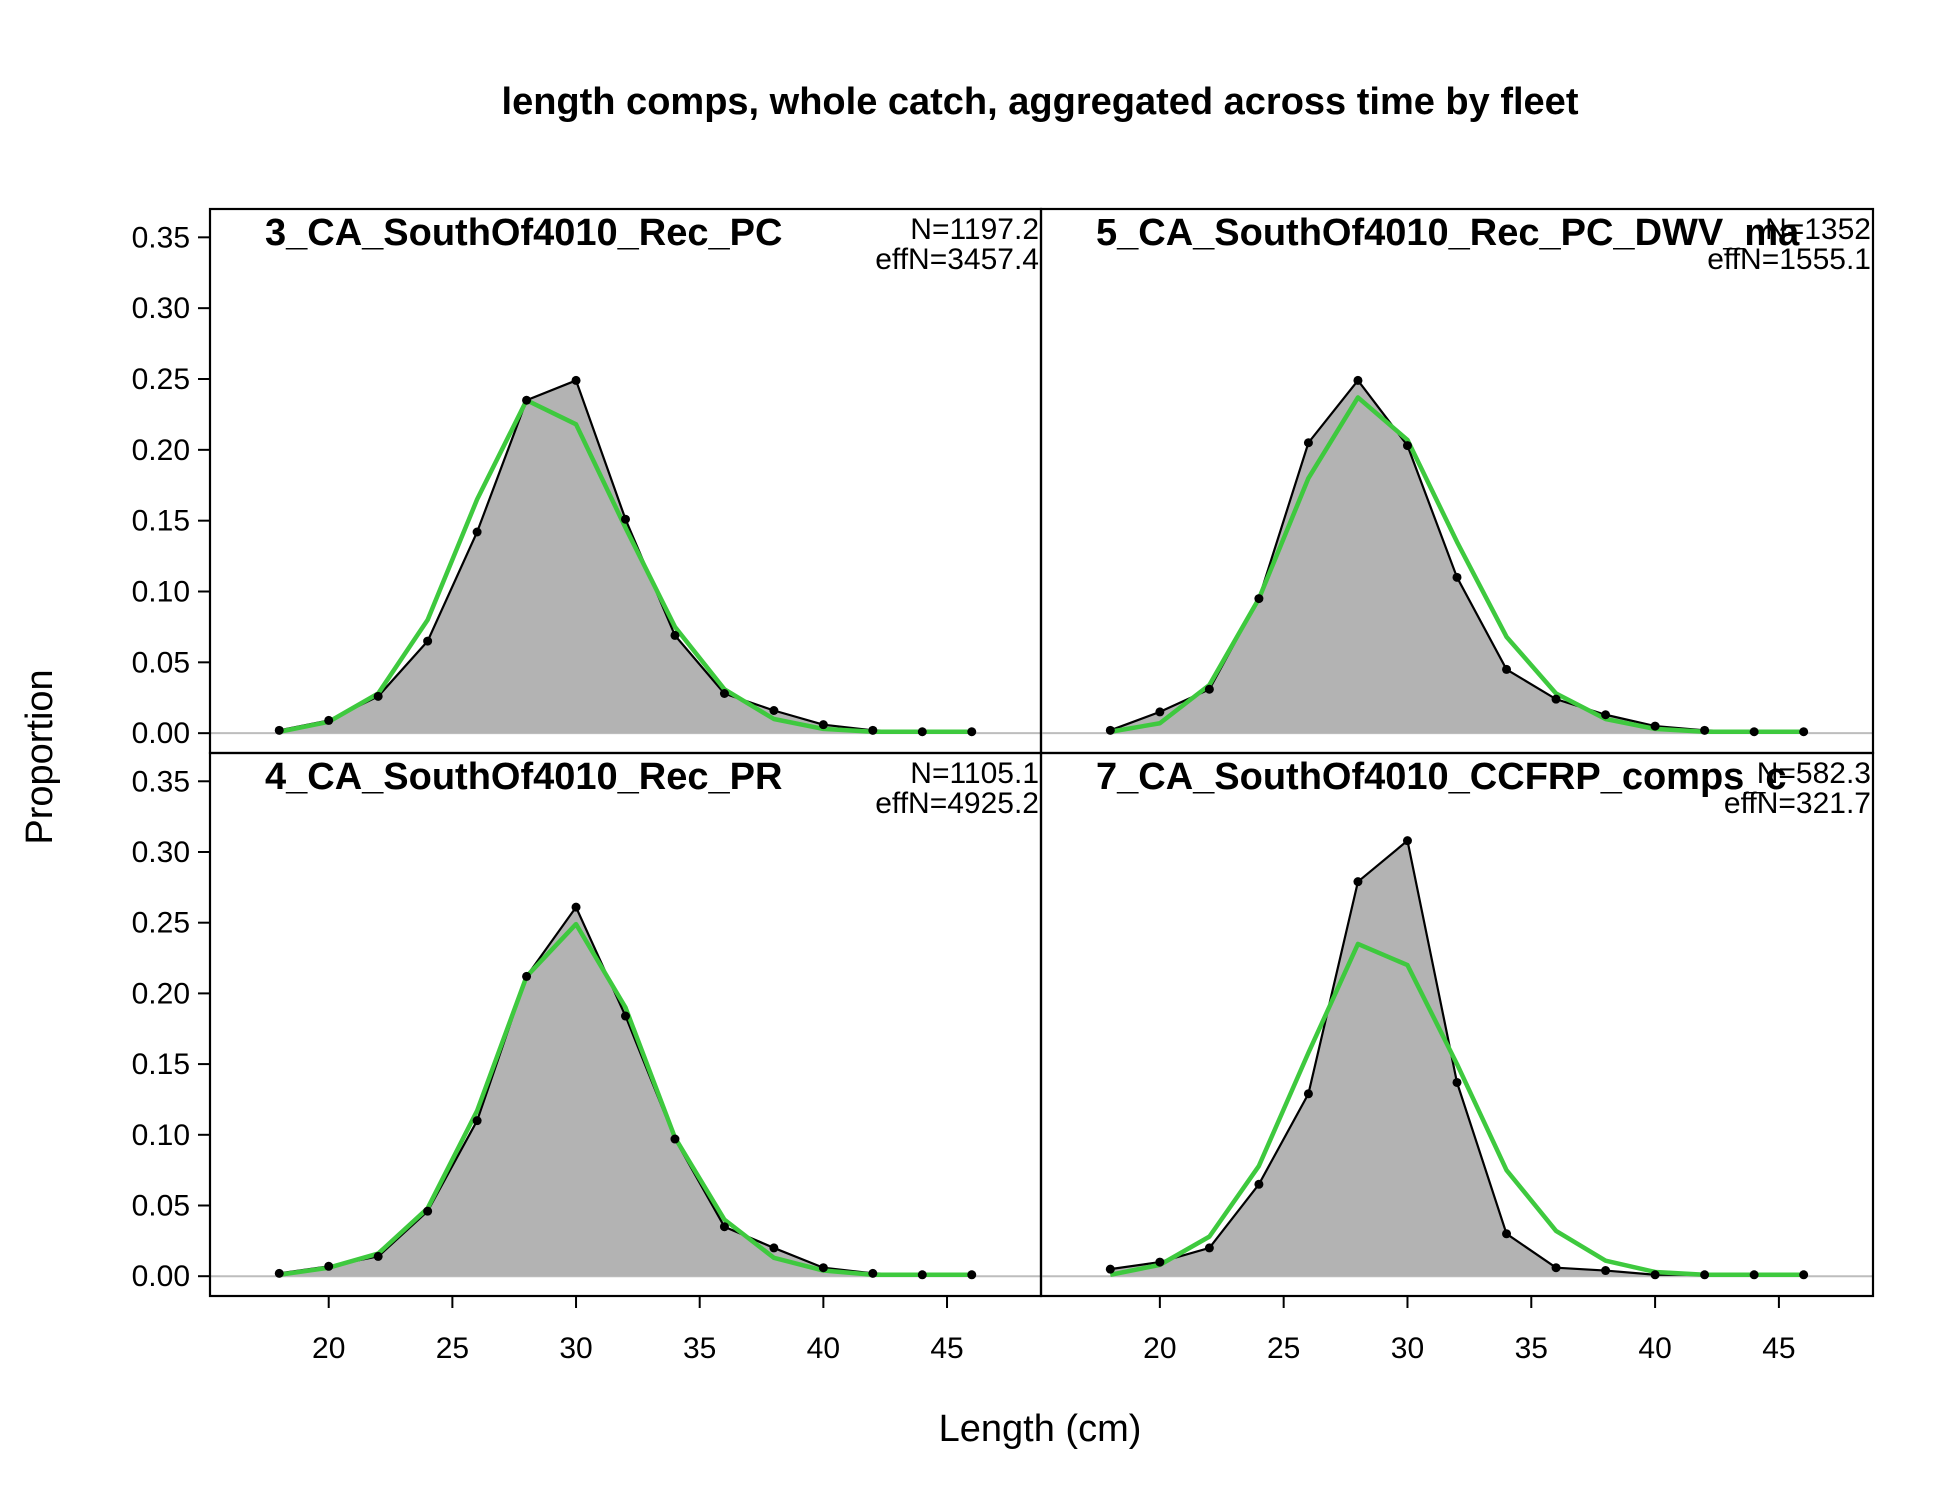  Describe the element at coordinates (1040, 1429) in the screenshot. I see `x-axis-label: Length (cm)` at that location.